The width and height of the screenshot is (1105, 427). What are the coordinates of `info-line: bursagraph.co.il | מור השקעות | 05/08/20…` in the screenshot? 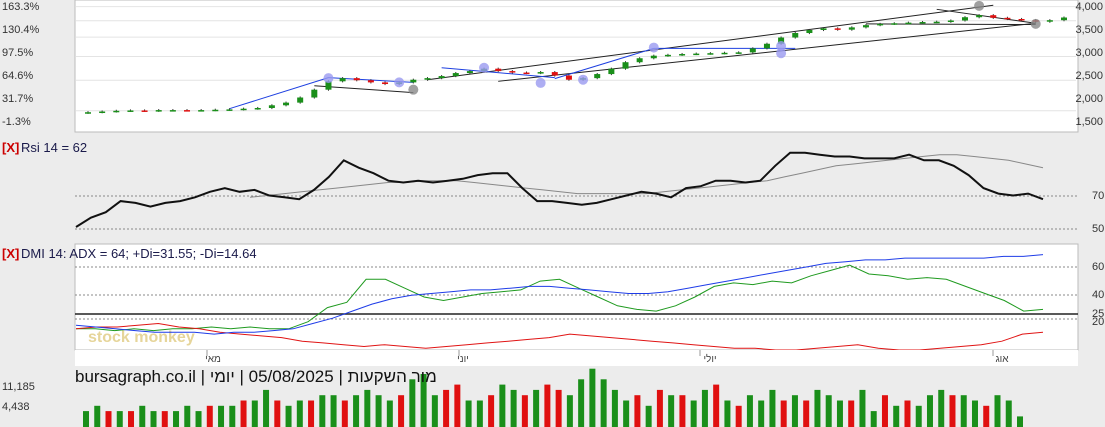 It's located at (256, 376).